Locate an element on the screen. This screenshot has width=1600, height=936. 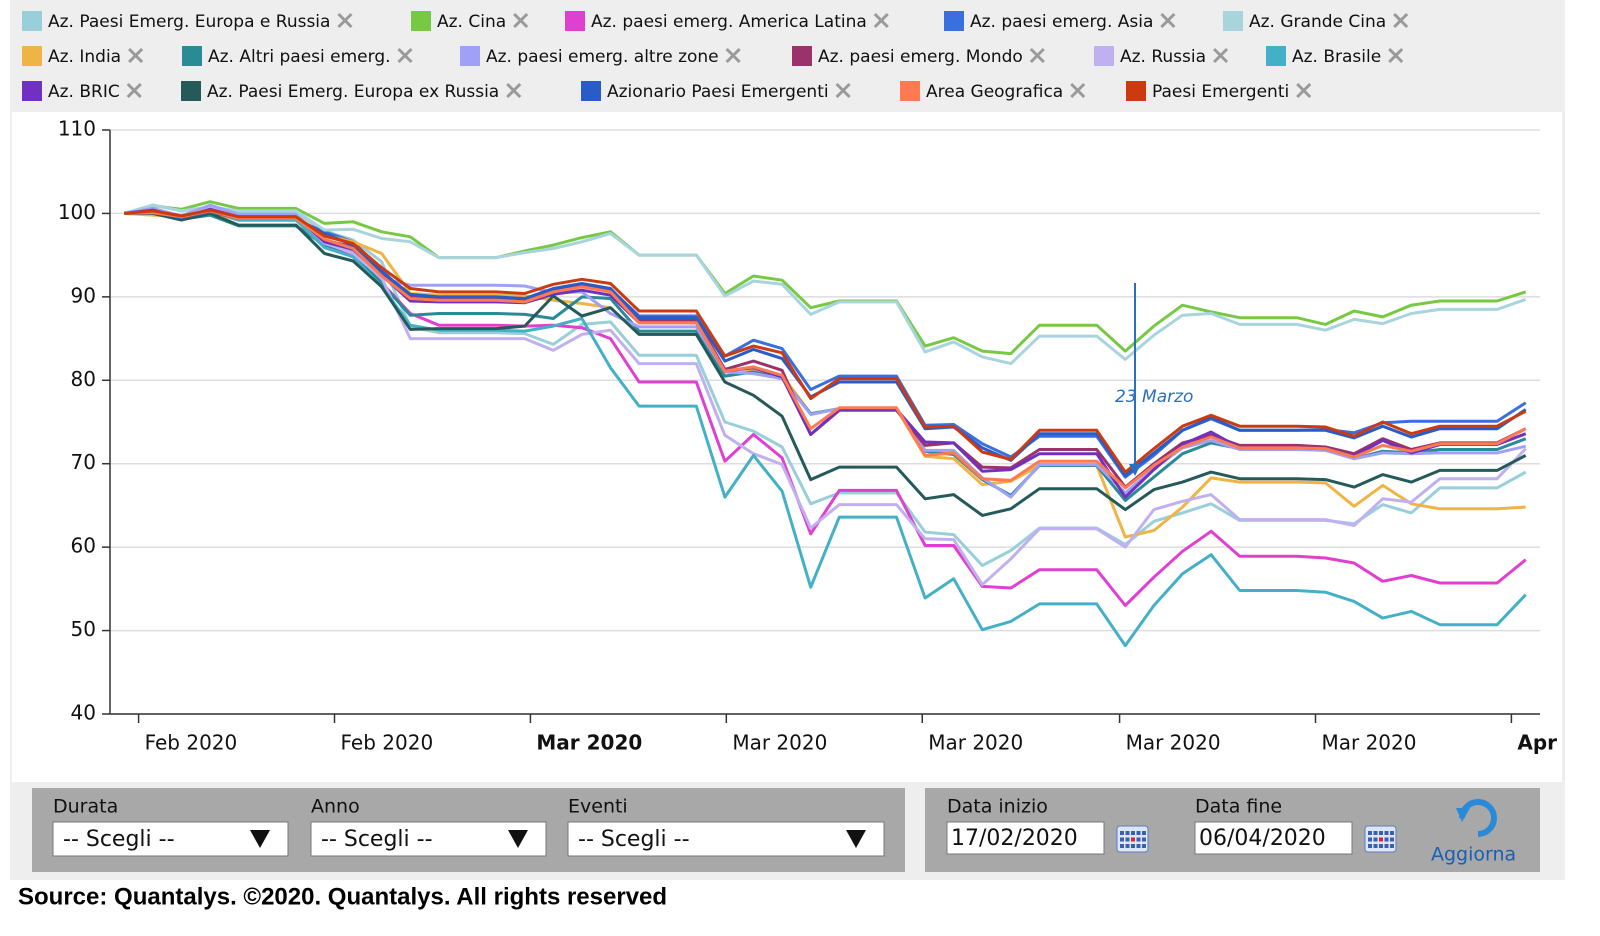
legend-label: Az. paesi emerg. Mondo is located at coordinates (920, 57).